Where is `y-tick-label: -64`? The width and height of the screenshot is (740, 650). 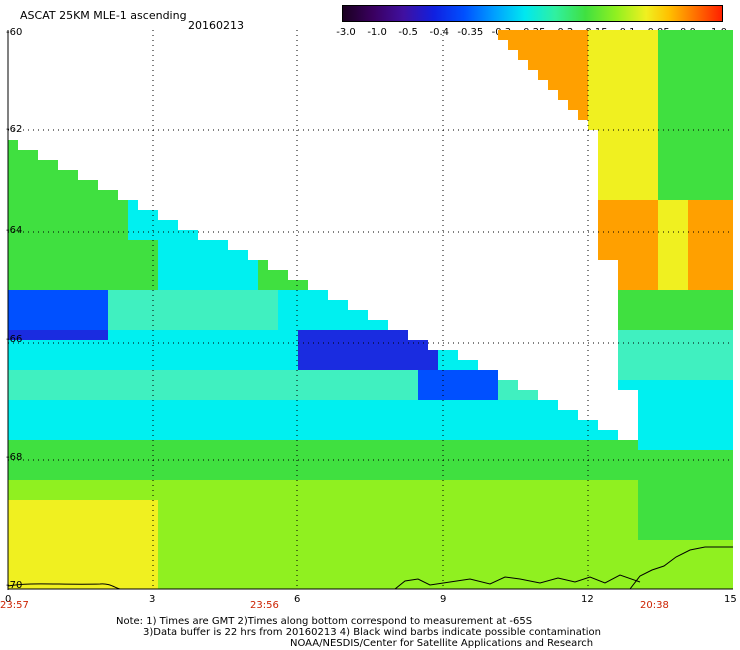
y-tick-label: -64 is located at coordinates (14, 230).